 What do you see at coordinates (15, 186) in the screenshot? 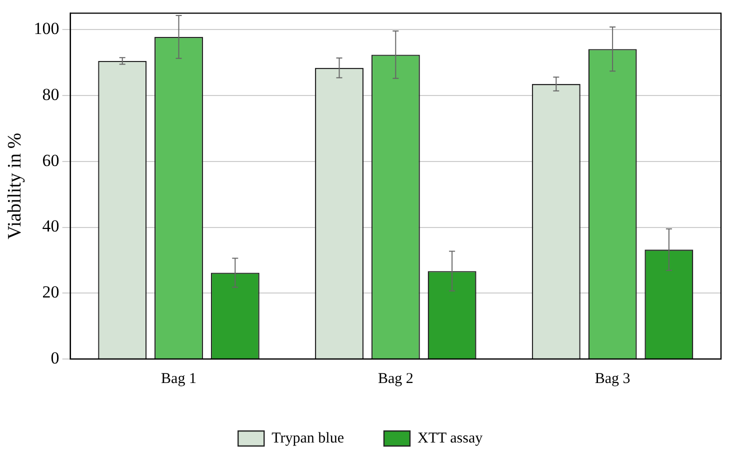
I see `y-axis-title: Viability in %` at bounding box center [15, 186].